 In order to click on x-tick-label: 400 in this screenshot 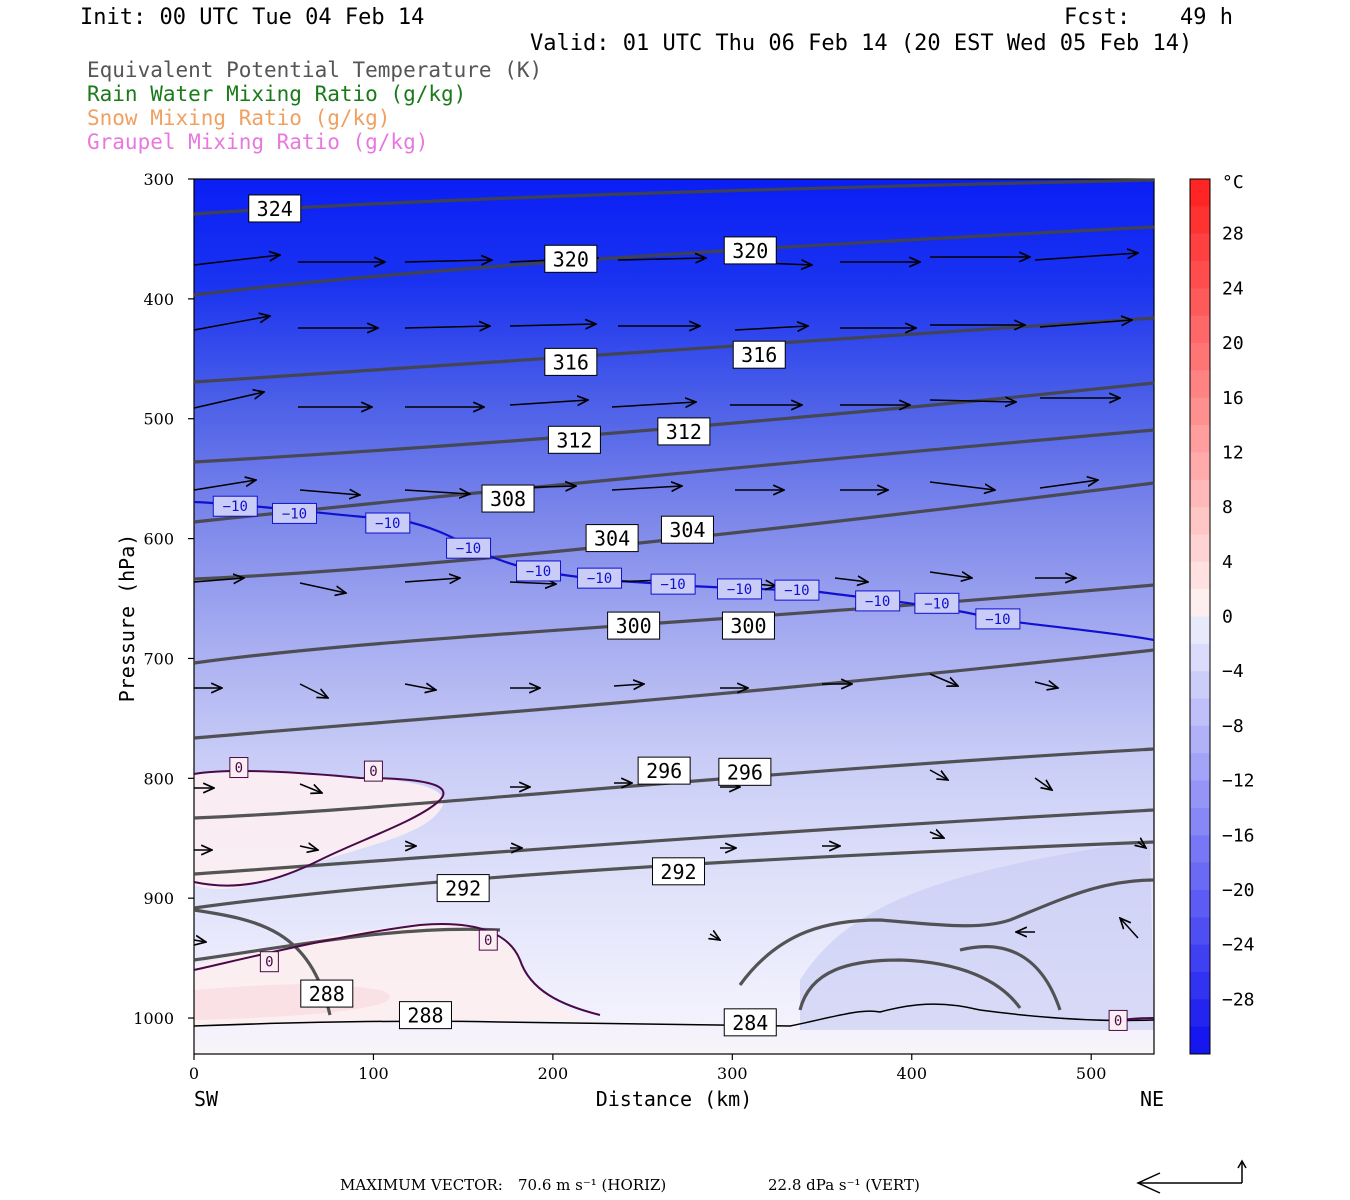, I will do `click(911, 1073)`.